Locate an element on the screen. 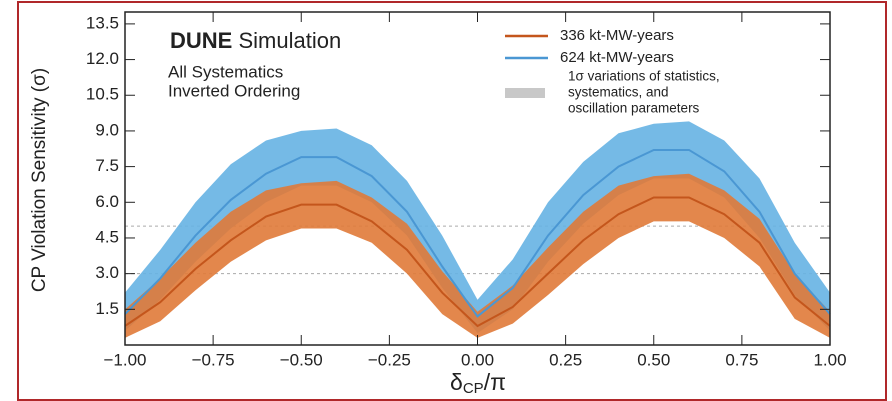 This screenshot has height=401, width=892. chart-title: DUNE Simulation is located at coordinates (255, 40).